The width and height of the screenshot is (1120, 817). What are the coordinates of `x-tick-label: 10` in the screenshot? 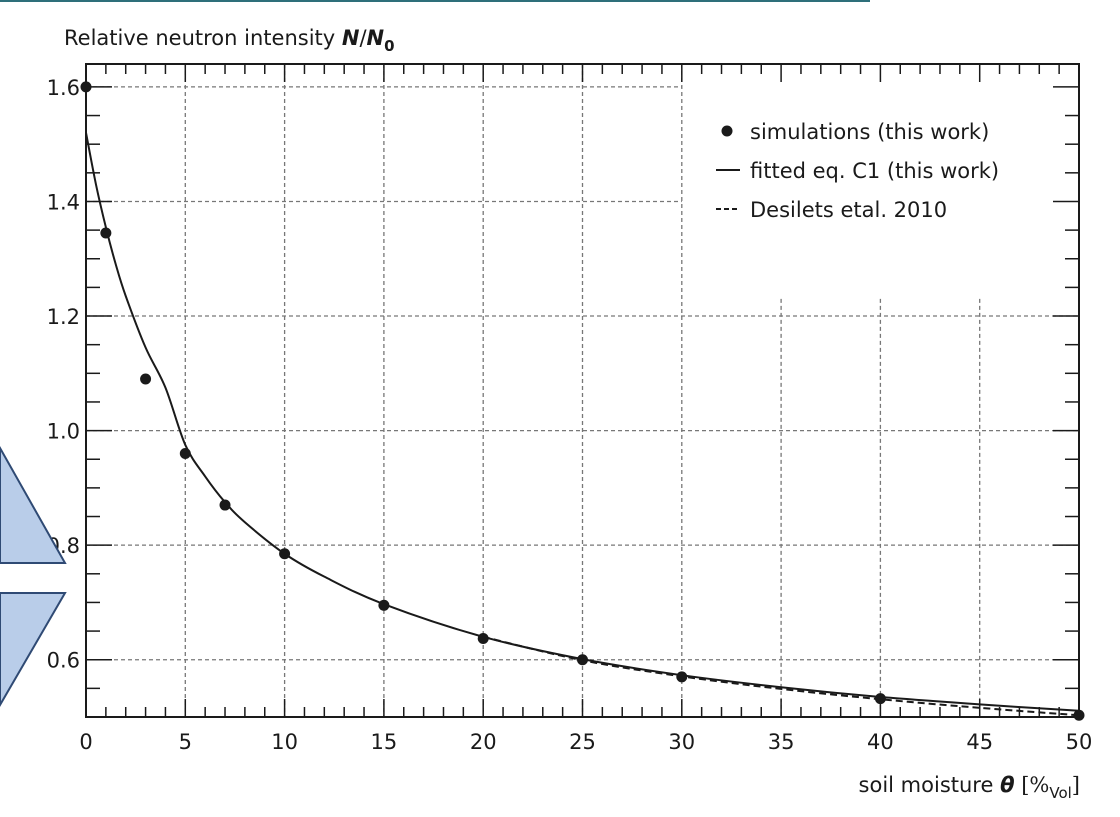 It's located at (284, 742).